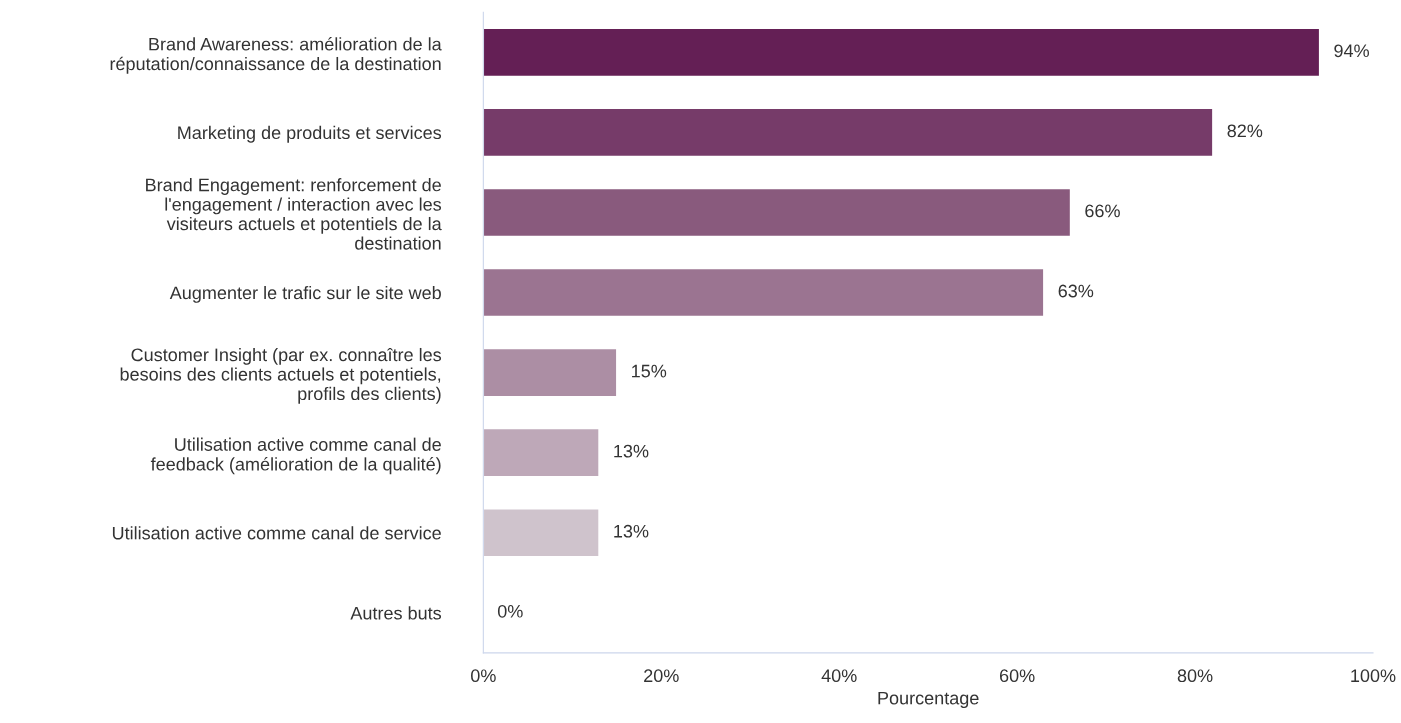 This screenshot has height=723, width=1401. What do you see at coordinates (1351, 51) in the screenshot?
I see `data-label: 94%` at bounding box center [1351, 51].